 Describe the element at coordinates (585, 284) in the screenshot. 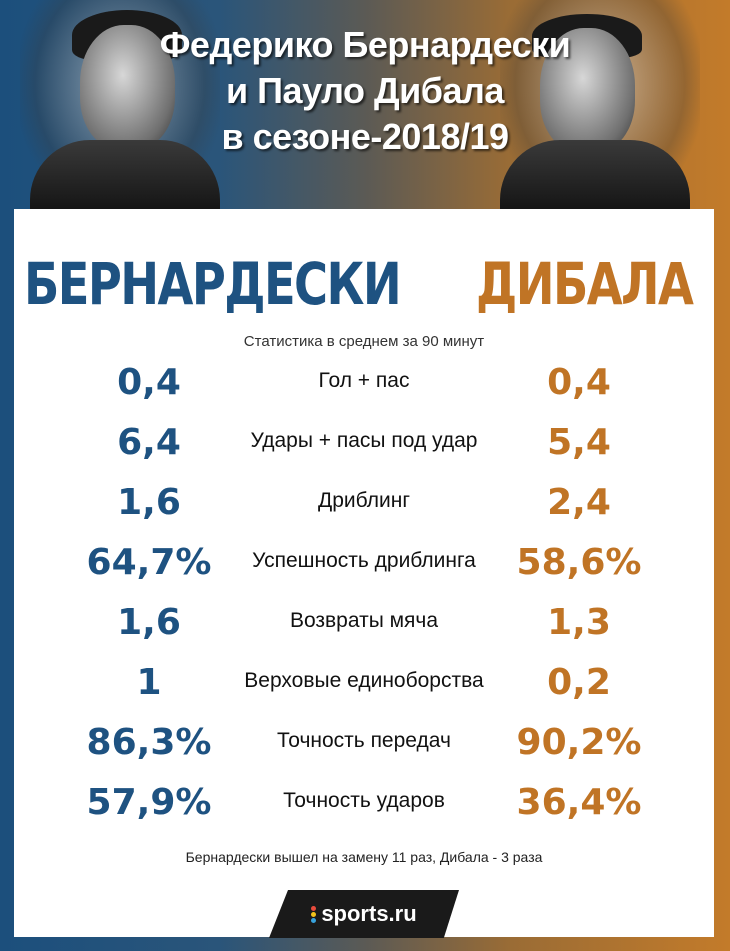

I see `player-name-right: ДИБАЛА` at that location.